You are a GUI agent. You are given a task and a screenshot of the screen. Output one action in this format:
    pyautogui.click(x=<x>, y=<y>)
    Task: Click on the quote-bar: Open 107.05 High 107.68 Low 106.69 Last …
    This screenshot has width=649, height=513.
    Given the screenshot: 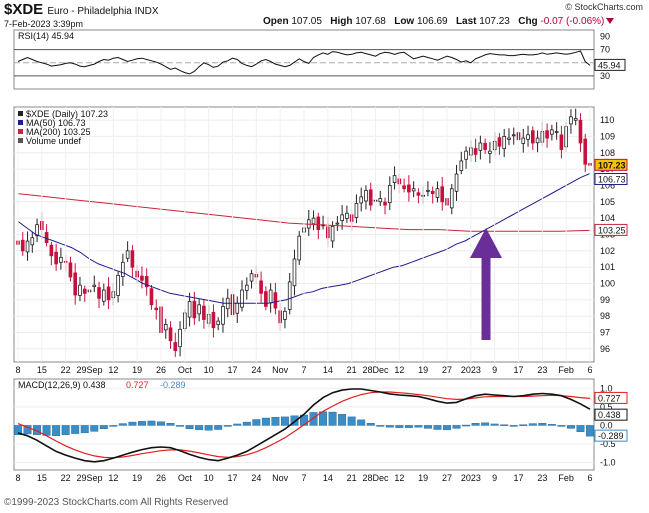 What is the action you would take?
    pyautogui.click(x=439, y=21)
    